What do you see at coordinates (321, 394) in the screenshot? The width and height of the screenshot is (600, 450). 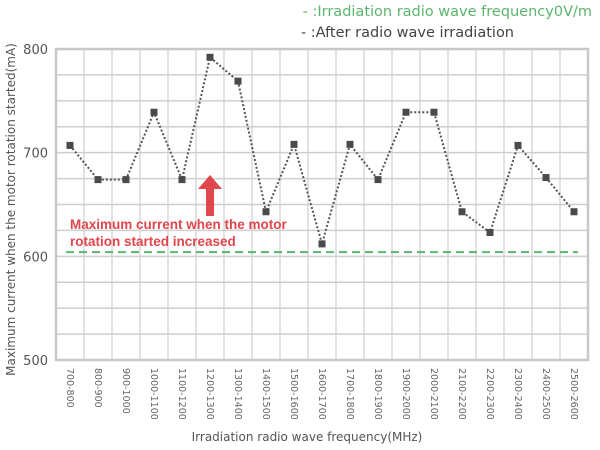 I see `x-tick-label: 1600-1700` at bounding box center [321, 394].